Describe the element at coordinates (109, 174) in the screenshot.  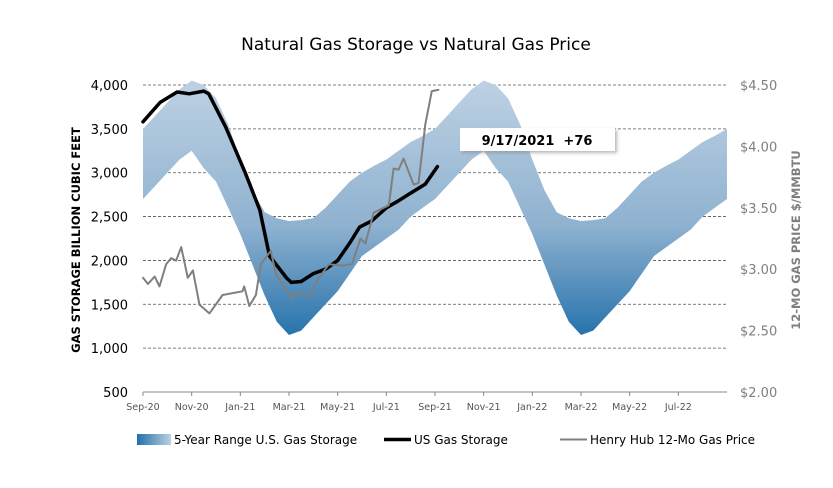
I see `y-tick-label: 3,000` at that location.